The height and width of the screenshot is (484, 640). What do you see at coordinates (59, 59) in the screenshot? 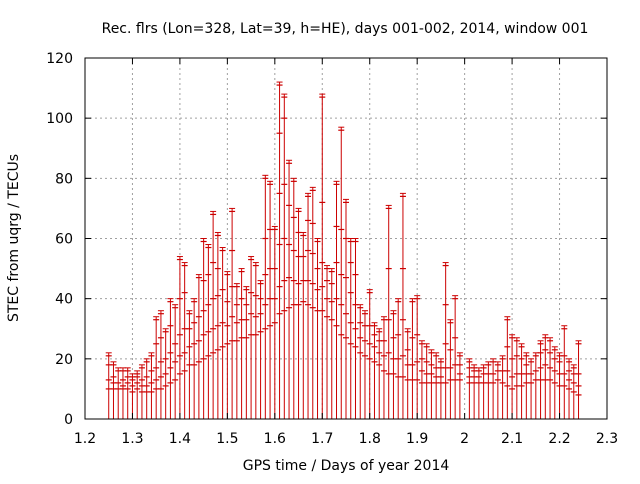
I see `y-tick-label: 120` at bounding box center [59, 59].